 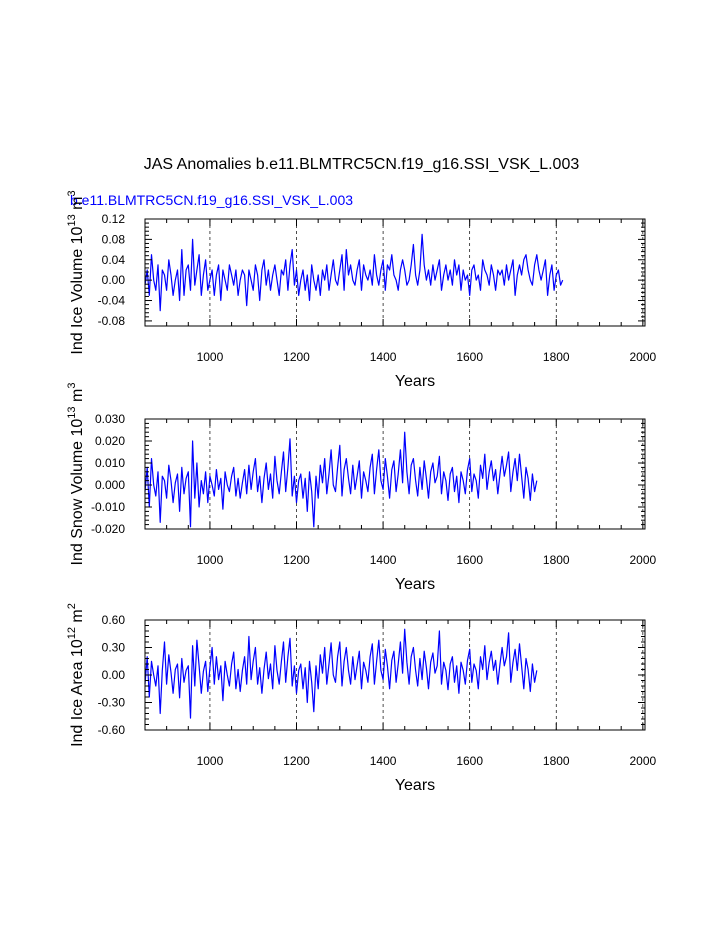 I want to click on ice-area-series-line, so click(x=341, y=673).